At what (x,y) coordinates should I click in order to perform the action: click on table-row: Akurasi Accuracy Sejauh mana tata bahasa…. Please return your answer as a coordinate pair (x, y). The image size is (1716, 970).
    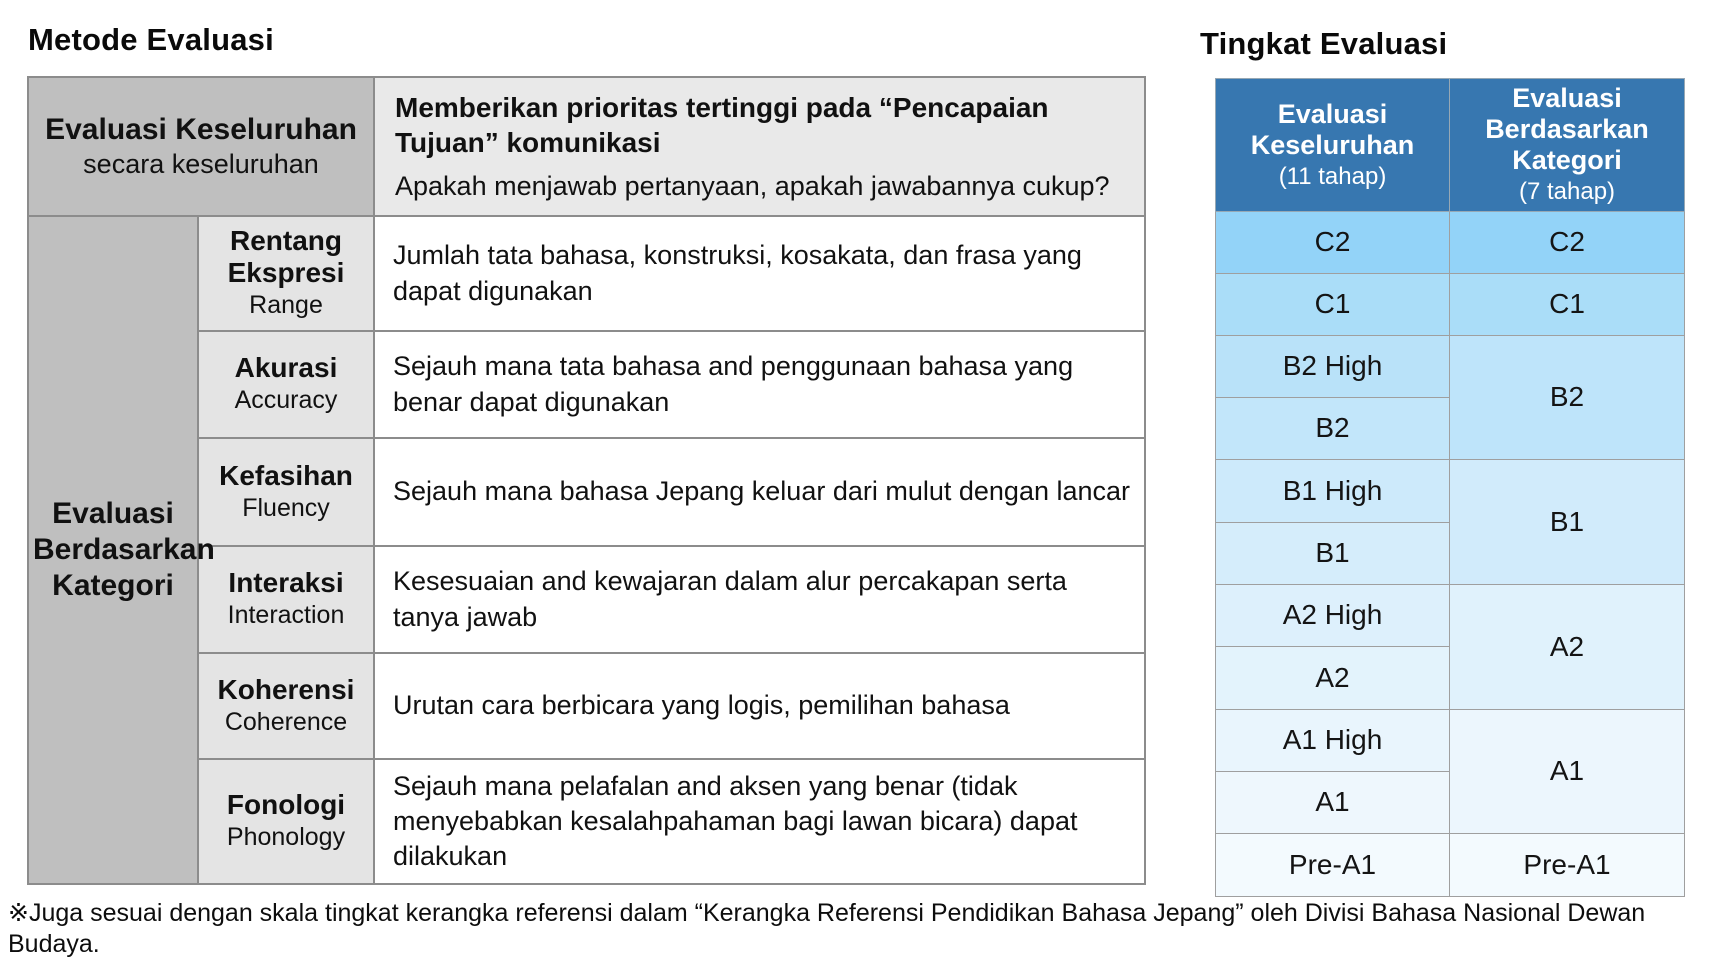
    Looking at the image, I should click on (587, 384).